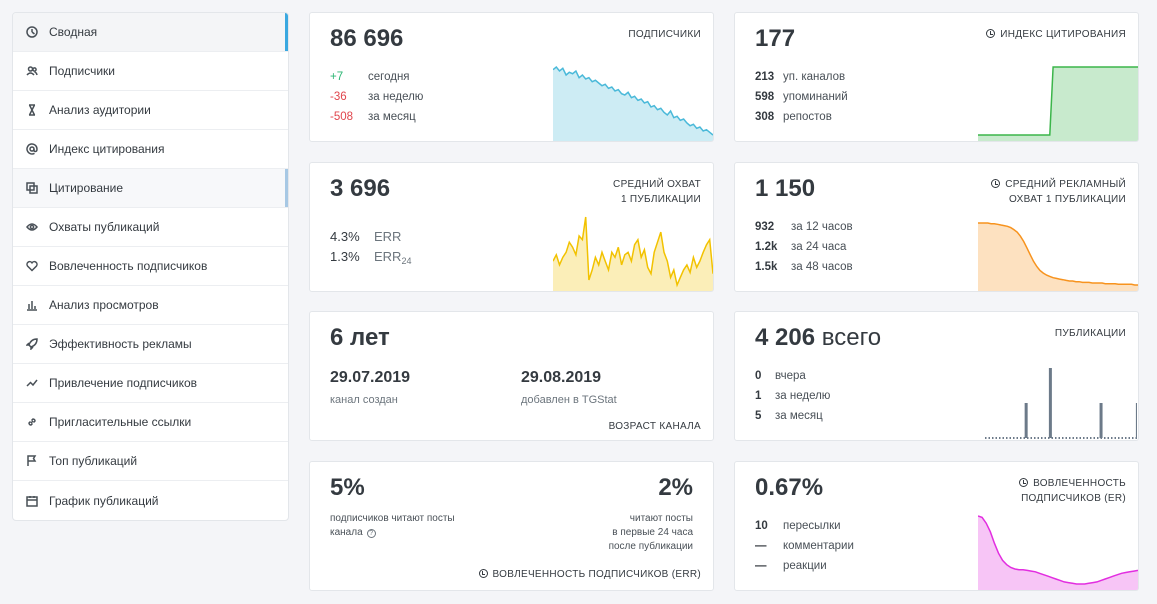  I want to click on sidebar-item-schedule: График публикаций, so click(150, 500).